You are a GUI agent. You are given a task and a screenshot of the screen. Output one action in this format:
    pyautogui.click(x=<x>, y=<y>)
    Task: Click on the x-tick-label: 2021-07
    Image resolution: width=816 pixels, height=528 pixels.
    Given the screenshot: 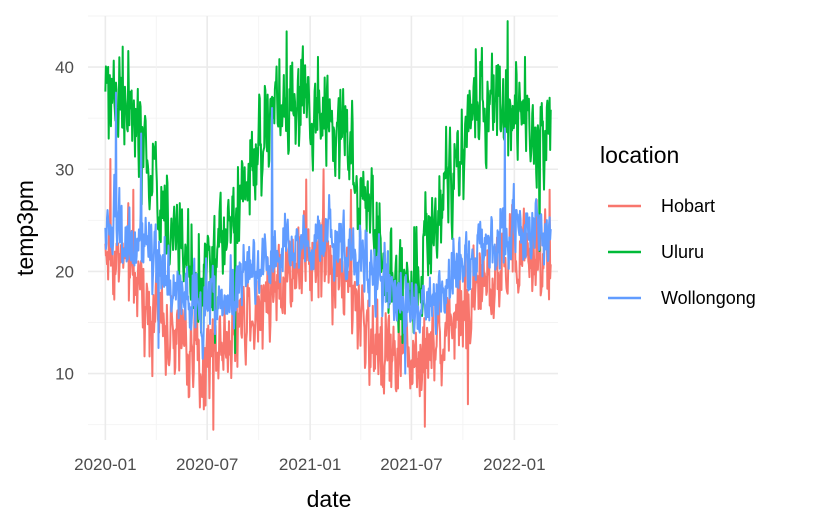 What is the action you would take?
    pyautogui.click(x=411, y=464)
    